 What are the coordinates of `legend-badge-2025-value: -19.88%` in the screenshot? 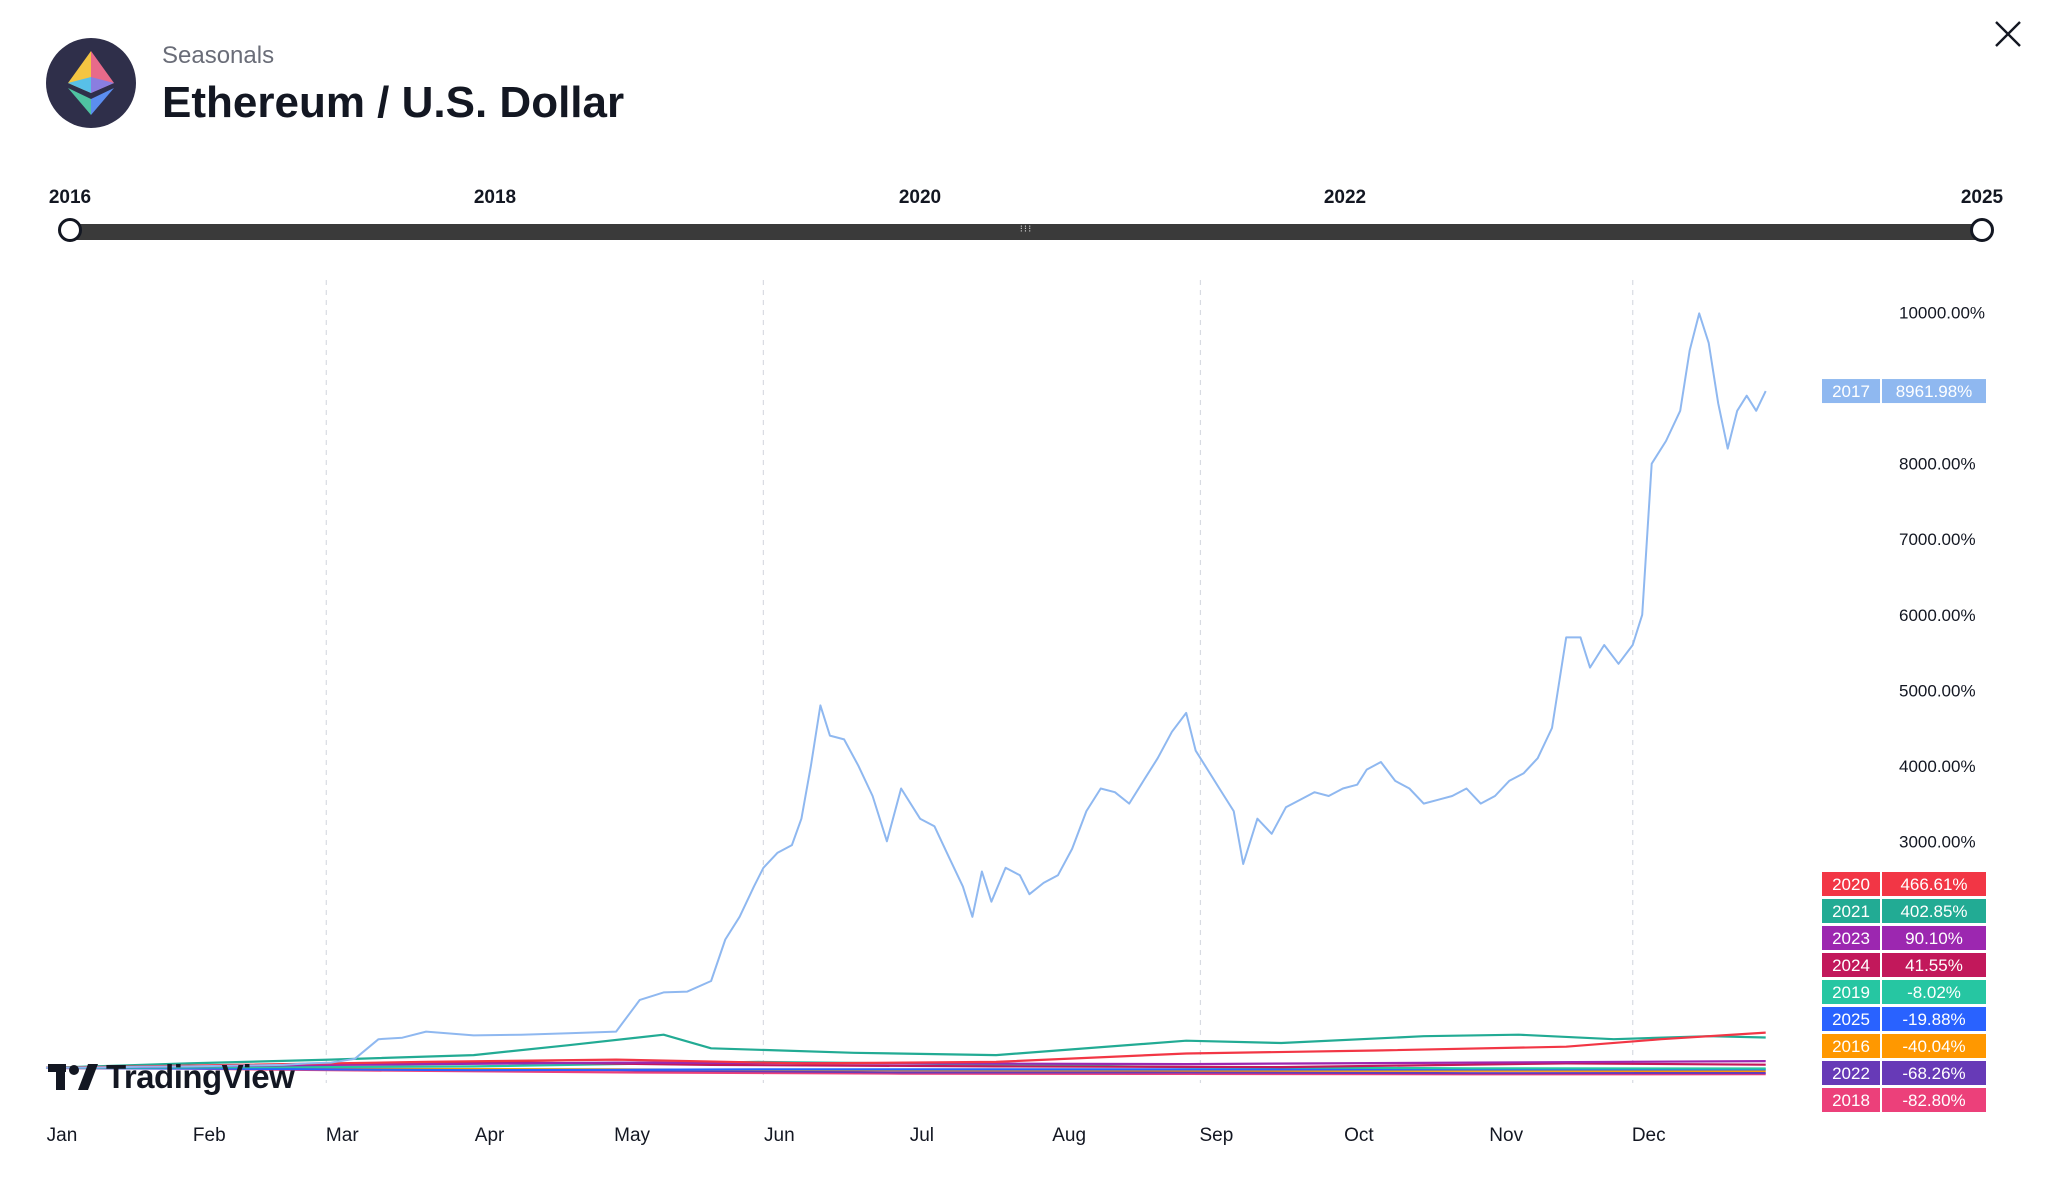 It's located at (1933, 1019).